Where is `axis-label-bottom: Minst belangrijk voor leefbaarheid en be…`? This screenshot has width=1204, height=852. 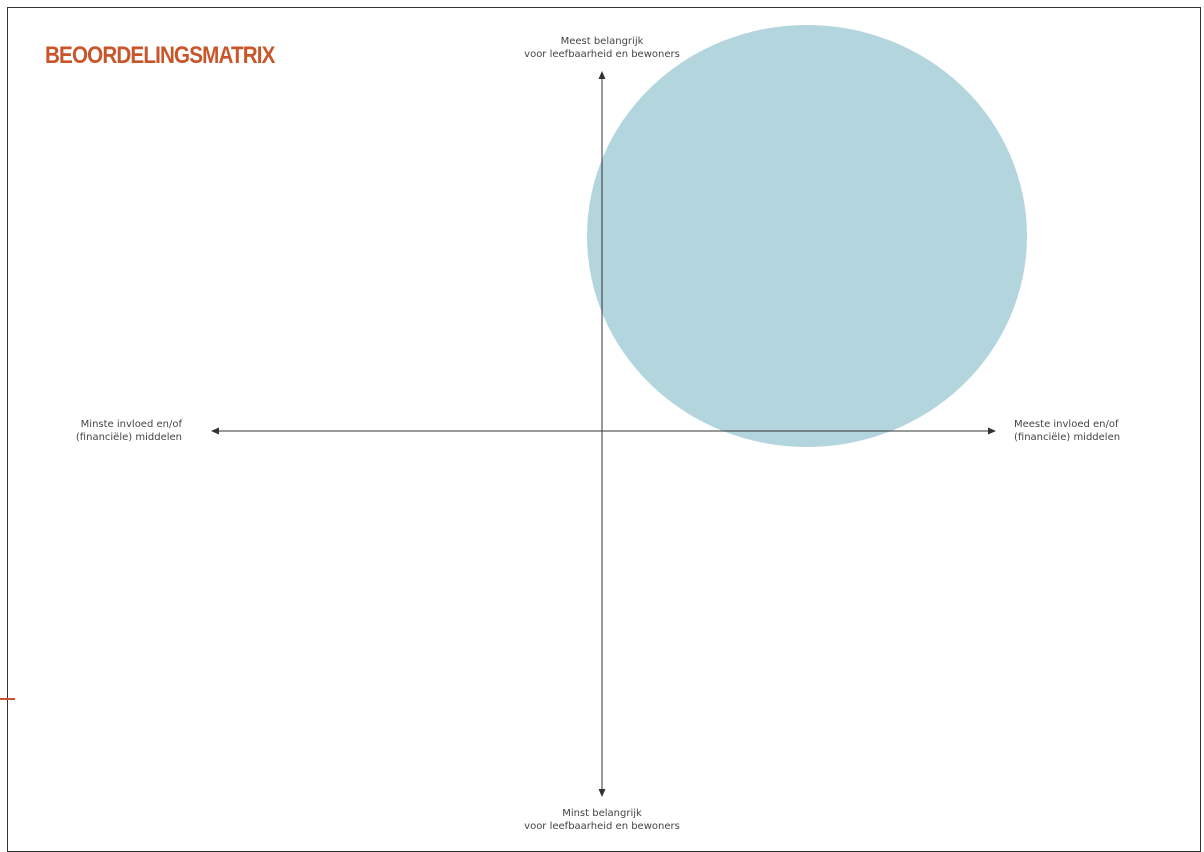 axis-label-bottom: Minst belangrijk voor leefbaarheid en be… is located at coordinates (602, 820).